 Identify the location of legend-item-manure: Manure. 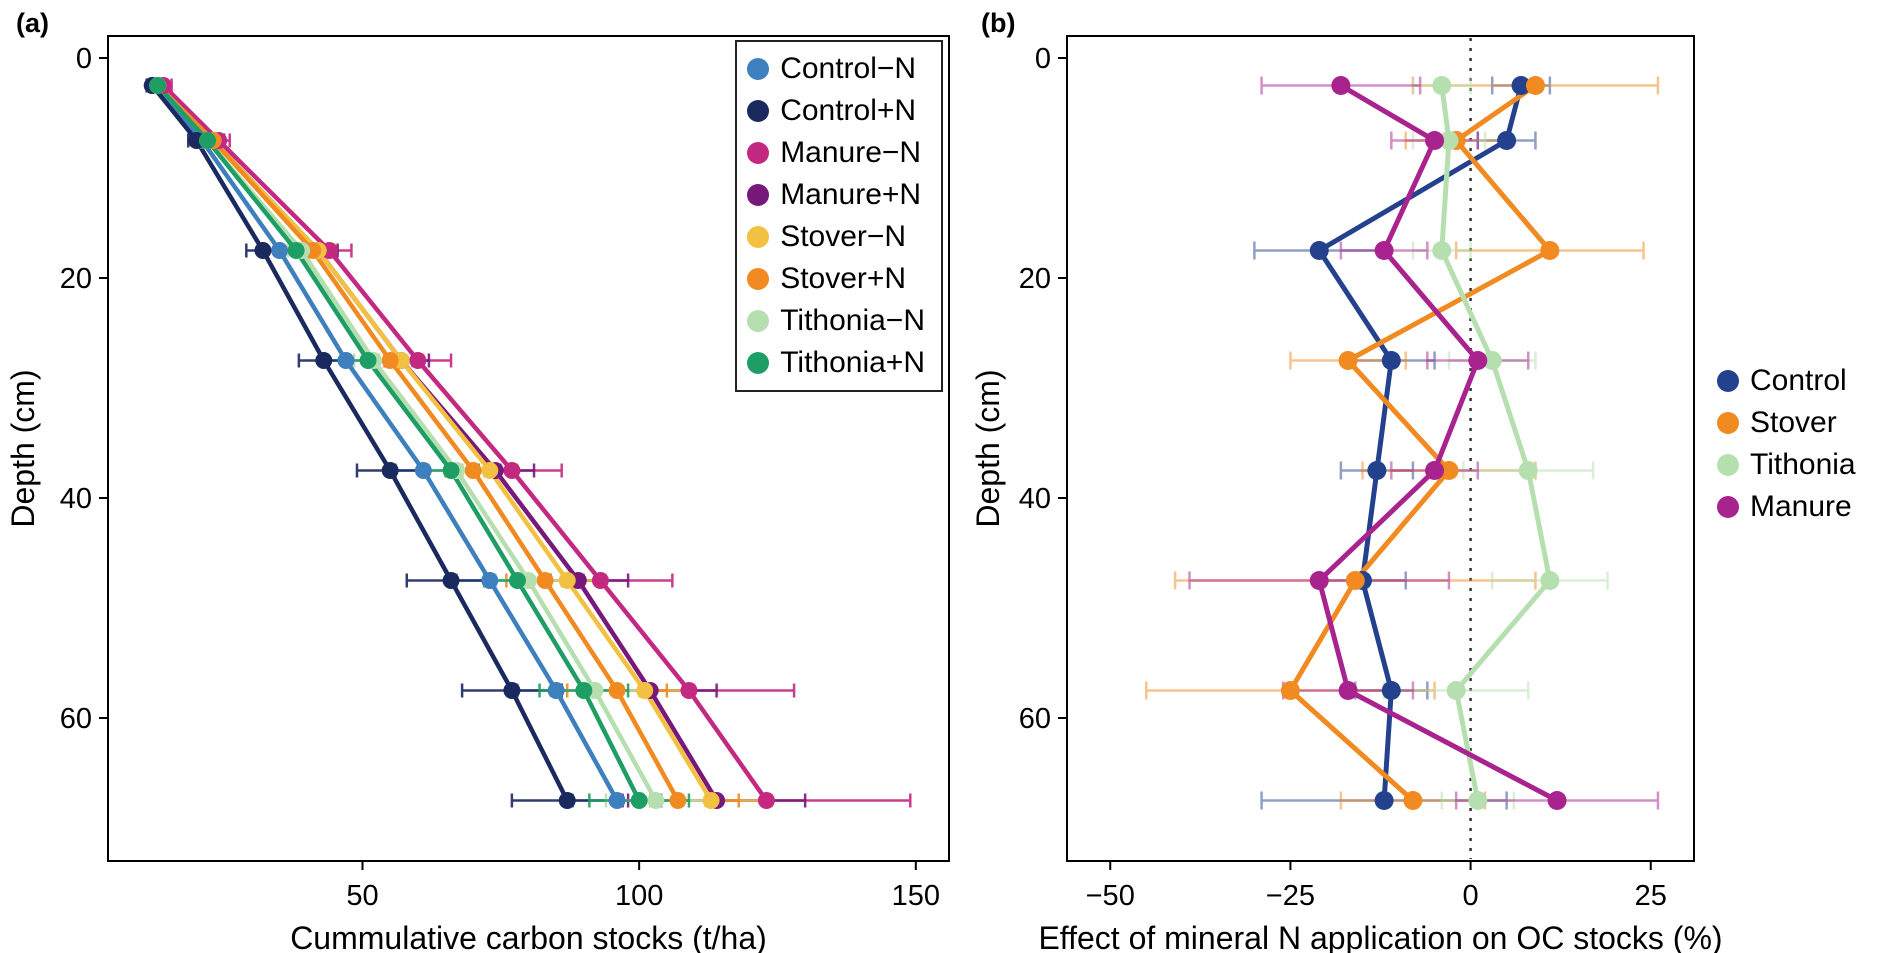
(1786, 507).